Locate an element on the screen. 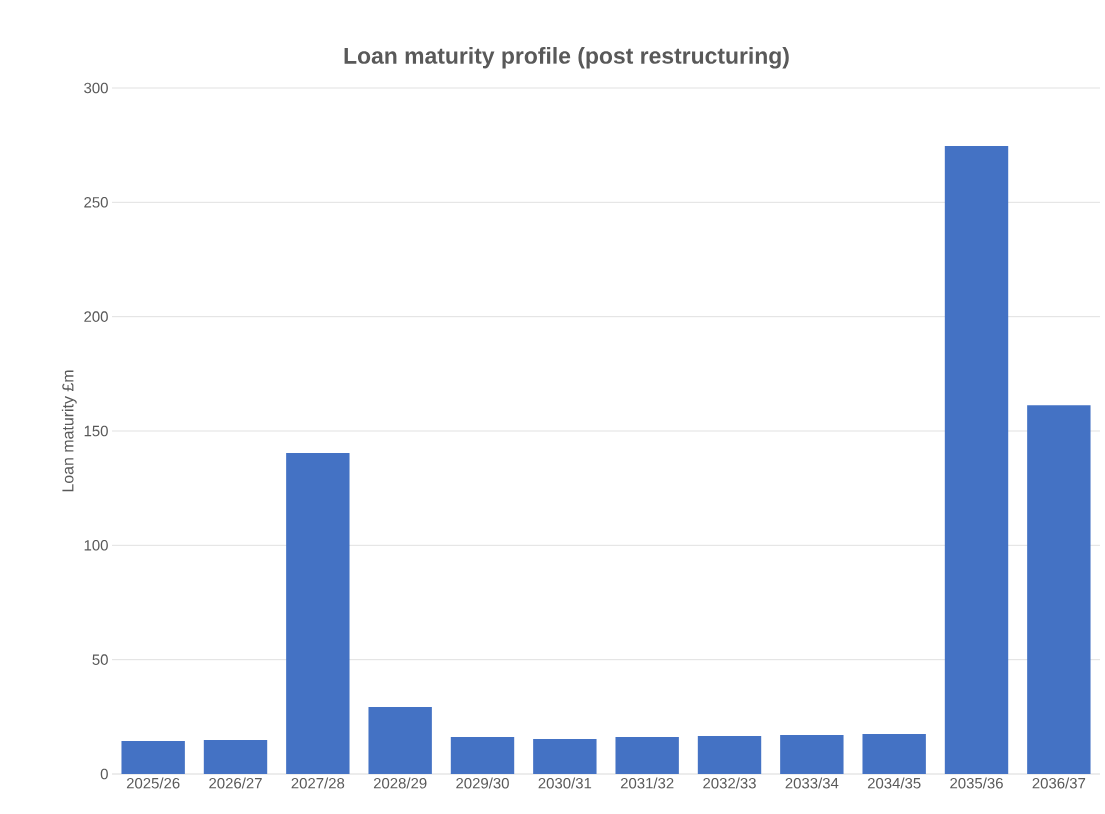 Image resolution: width=1105 pixels, height=814 pixels. y-axis-title: Loan maturity £m is located at coordinates (69, 431).